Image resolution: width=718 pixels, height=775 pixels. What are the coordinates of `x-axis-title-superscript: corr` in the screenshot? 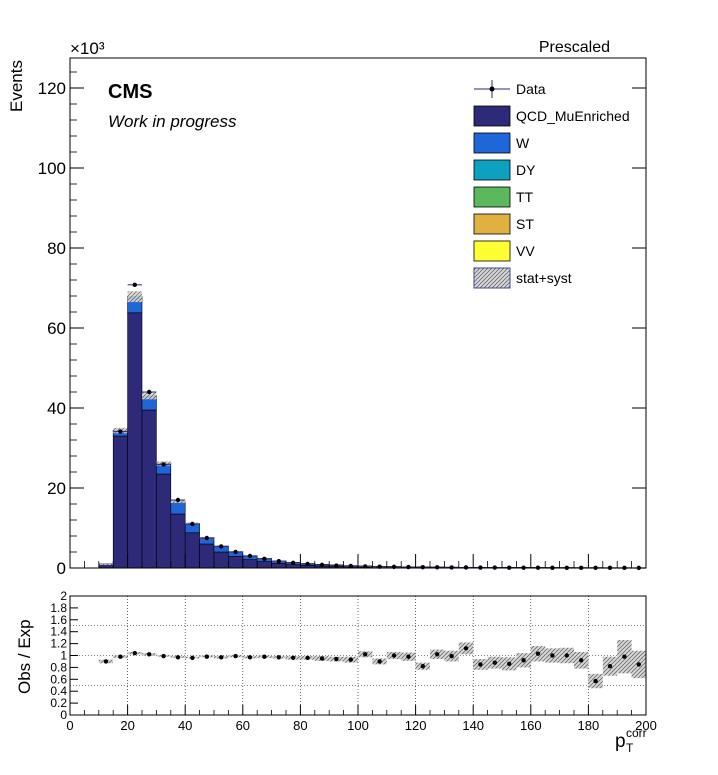 It's located at (636, 733).